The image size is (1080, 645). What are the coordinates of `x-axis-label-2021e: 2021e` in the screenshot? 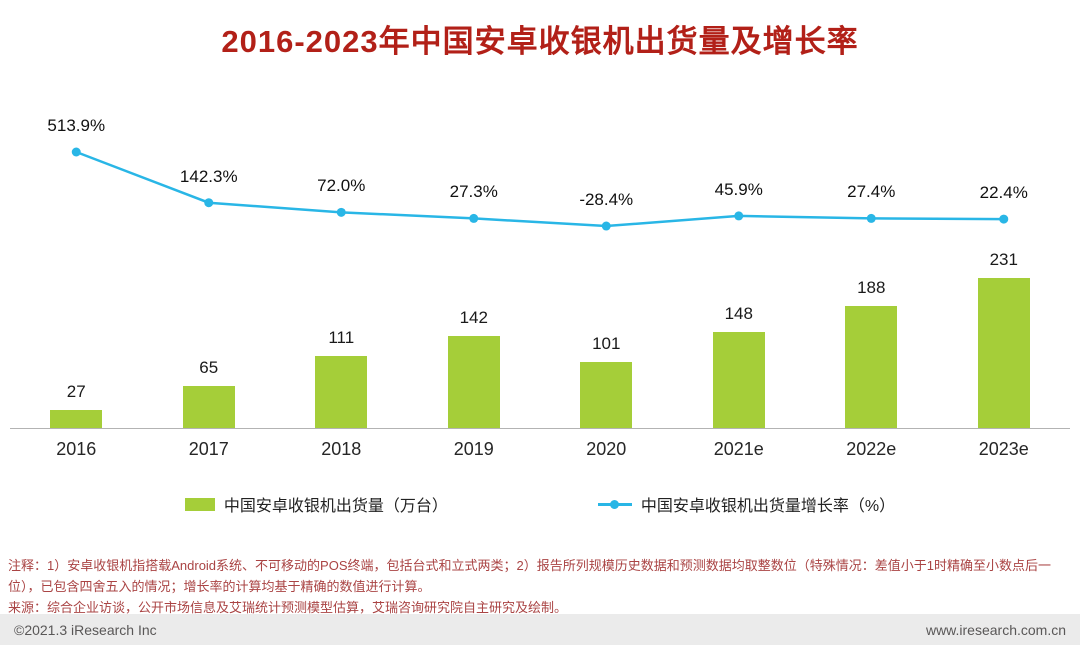 It's located at (738, 449).